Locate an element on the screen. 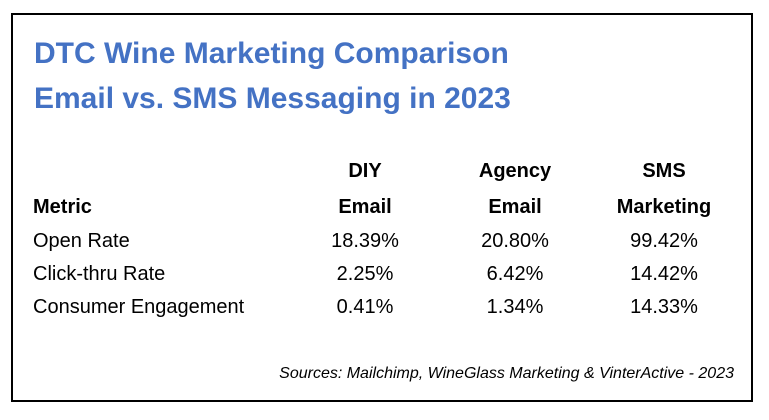  row-open-rate-agency: 20.80% is located at coordinates (515, 241).